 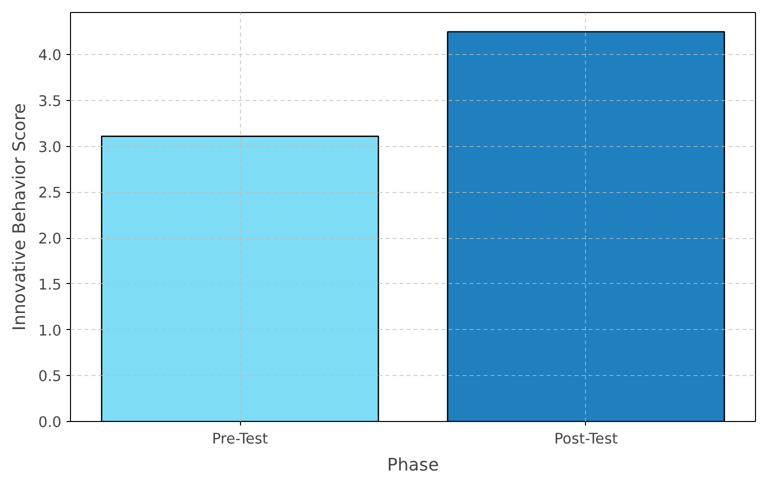 I want to click on y-axis-title: Innovative Behavior Score, so click(x=20, y=217).